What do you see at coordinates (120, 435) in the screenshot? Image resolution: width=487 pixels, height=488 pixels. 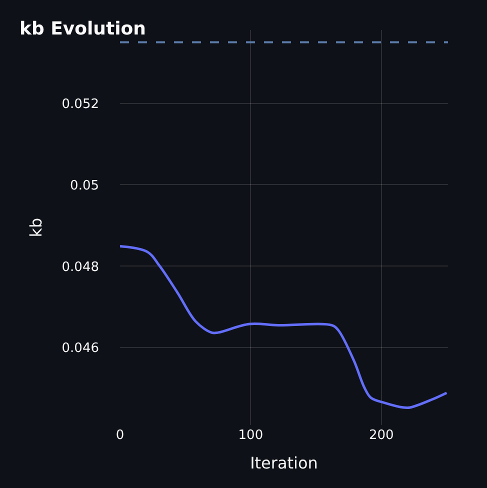 I see `x-tick-label: 0` at bounding box center [120, 435].